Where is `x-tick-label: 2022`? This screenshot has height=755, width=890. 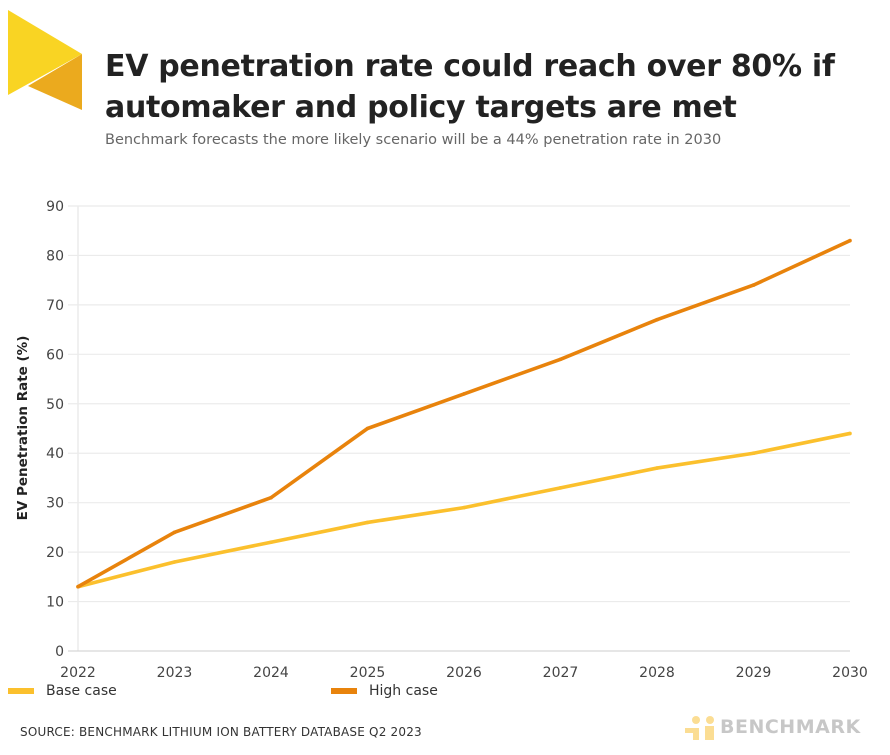 x-tick-label: 2022 is located at coordinates (78, 672).